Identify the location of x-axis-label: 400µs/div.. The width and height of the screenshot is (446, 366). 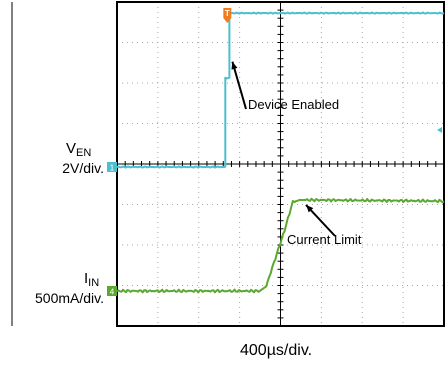
(276, 350).